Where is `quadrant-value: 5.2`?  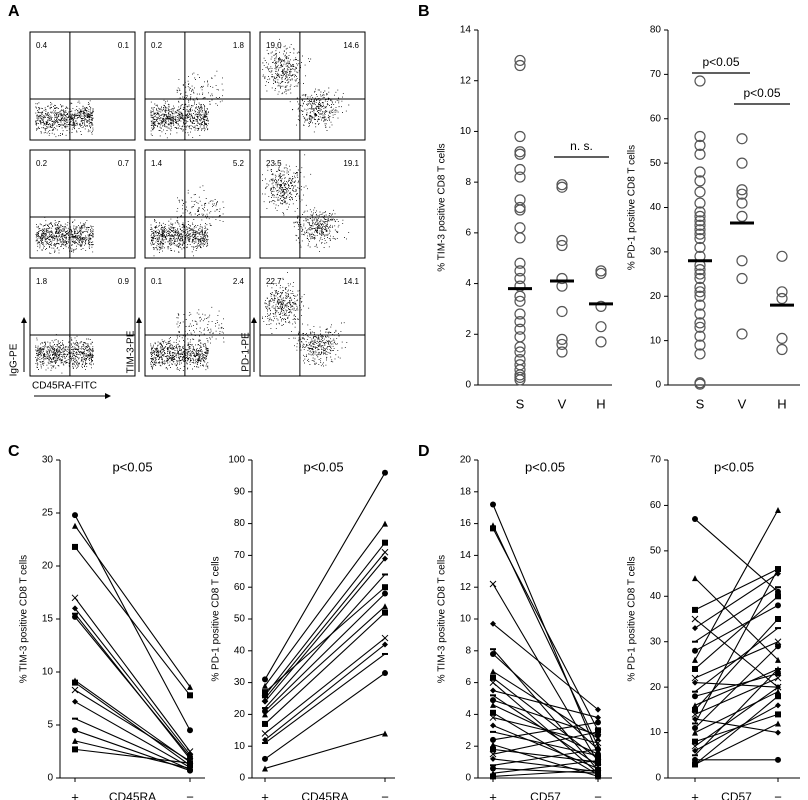
quadrant-value: 5.2 is located at coordinates (239, 163).